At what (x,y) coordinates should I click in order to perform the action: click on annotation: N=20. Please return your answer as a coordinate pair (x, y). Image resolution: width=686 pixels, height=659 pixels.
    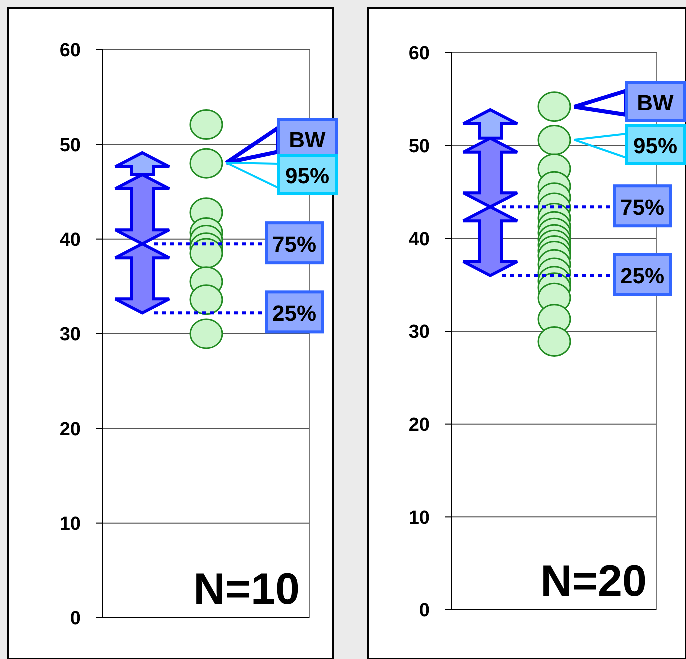
    Looking at the image, I should click on (593, 581).